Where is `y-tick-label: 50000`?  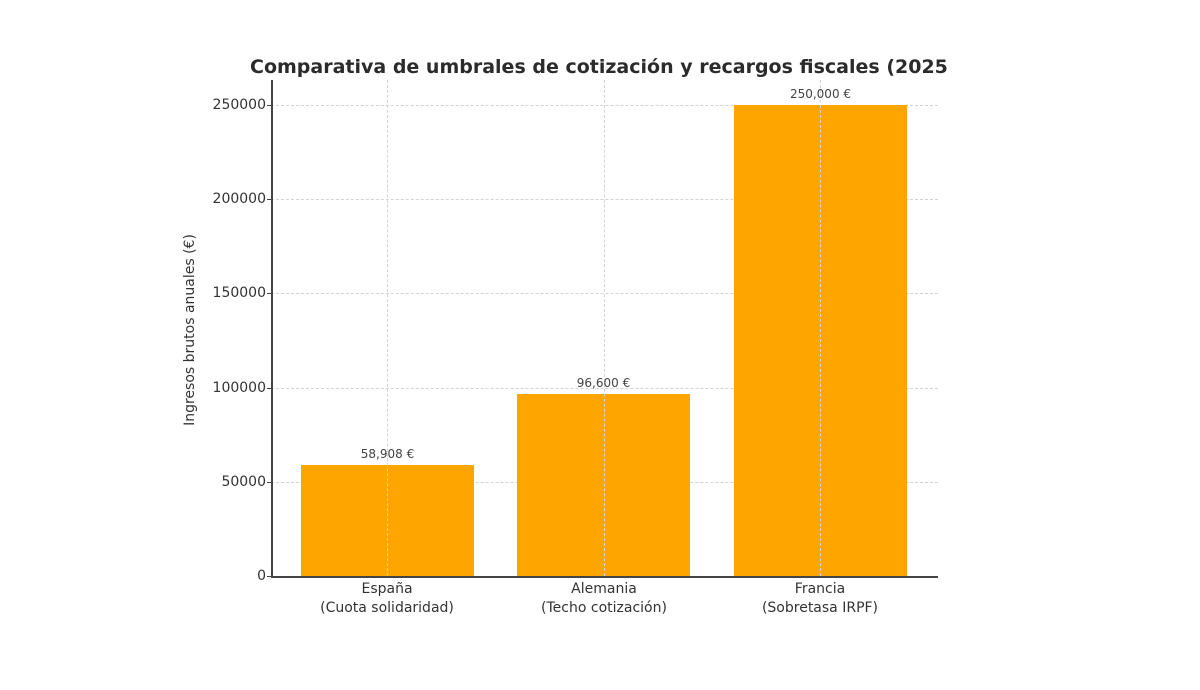 y-tick-label: 50000 is located at coordinates (243, 482).